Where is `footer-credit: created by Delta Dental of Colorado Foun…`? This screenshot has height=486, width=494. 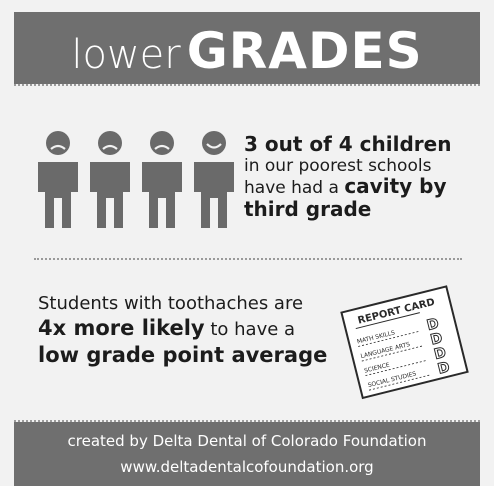
footer-credit: created by Delta Dental of Colorado Foun… is located at coordinates (247, 441).